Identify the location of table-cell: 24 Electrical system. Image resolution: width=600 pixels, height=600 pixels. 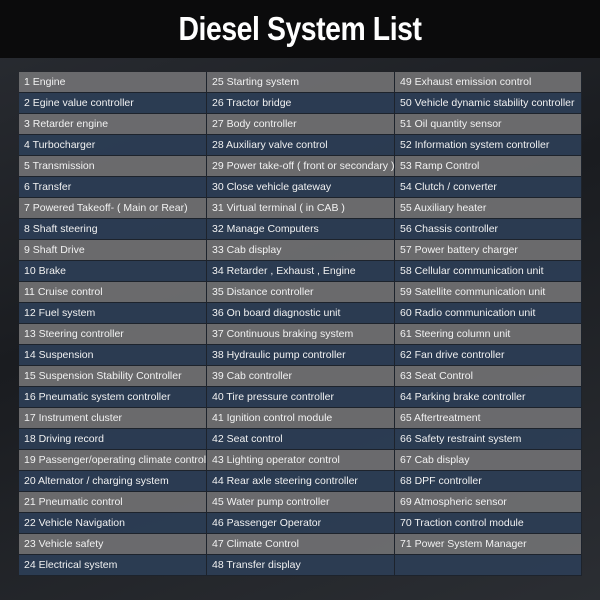
(113, 565).